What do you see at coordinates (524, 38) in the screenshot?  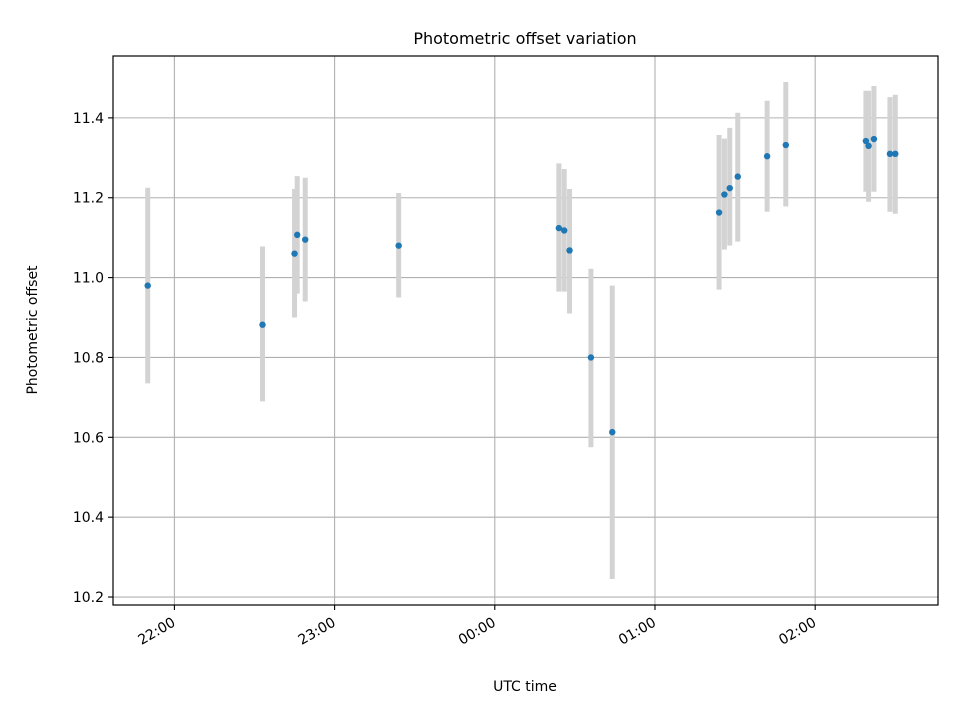 I see `chart-title: Photometric offset variation` at bounding box center [524, 38].